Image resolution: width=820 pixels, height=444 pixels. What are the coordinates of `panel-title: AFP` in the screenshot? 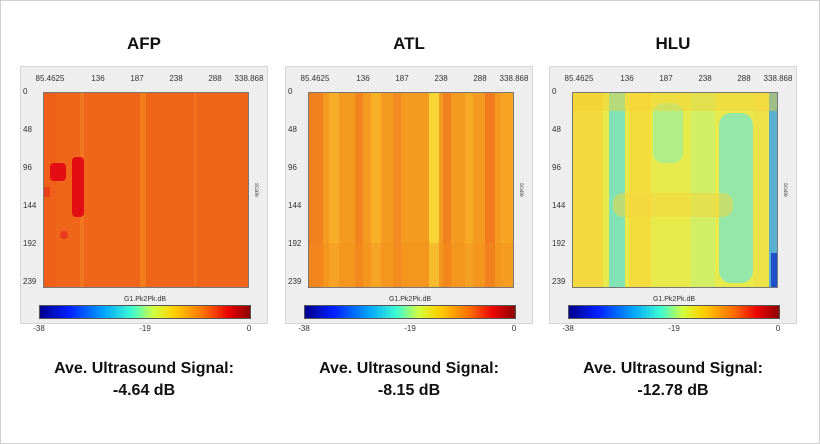 It's located at (144, 43).